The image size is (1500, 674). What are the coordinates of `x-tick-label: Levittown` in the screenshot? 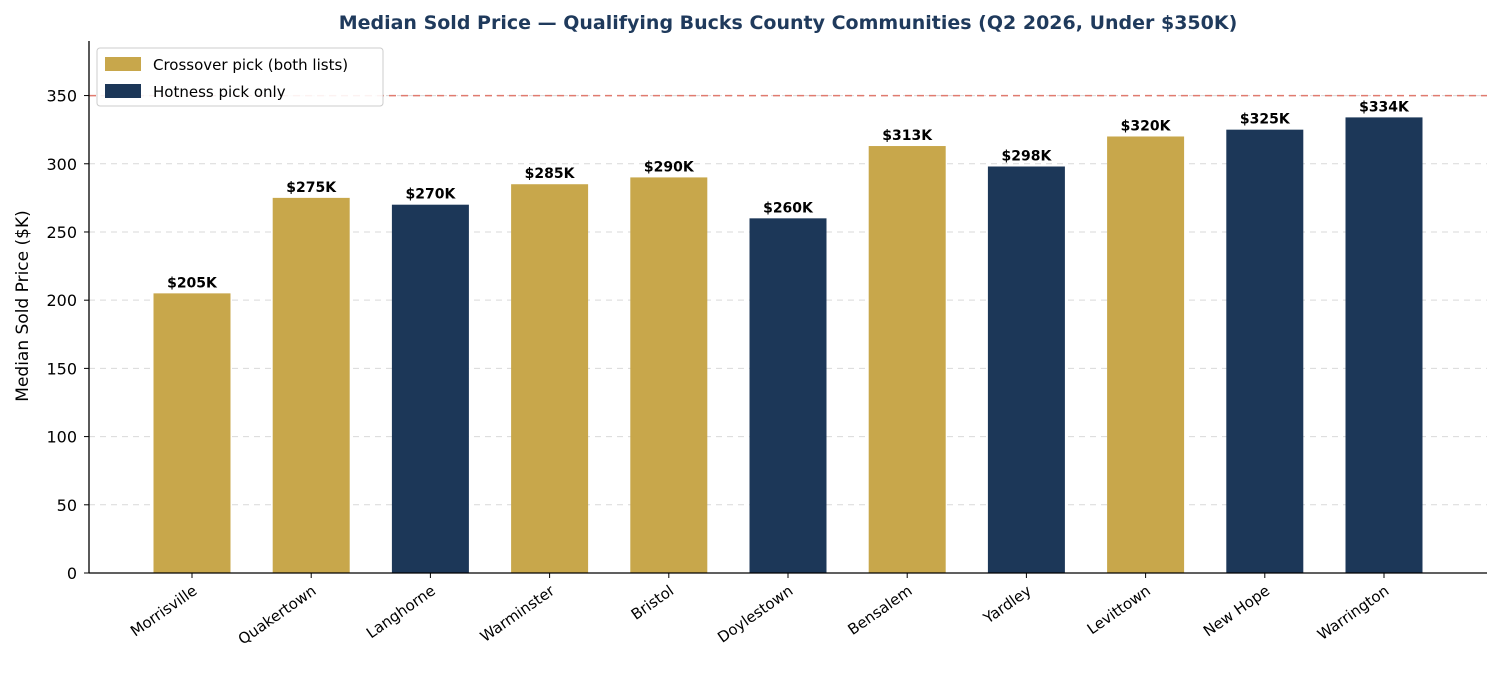 It's located at (1119, 610).